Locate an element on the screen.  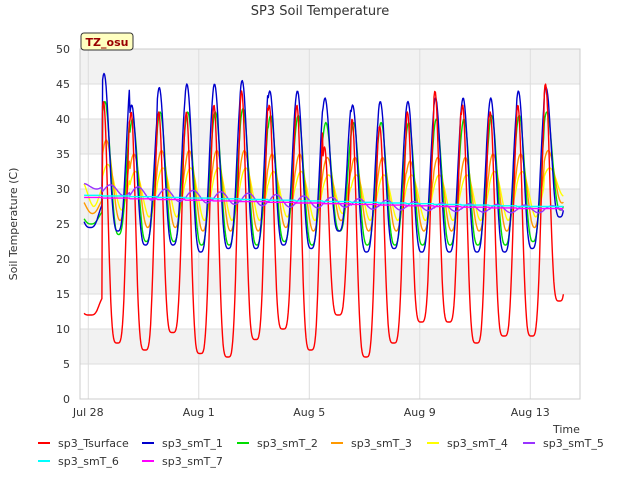
legend-label: sp3_smT_7 is located at coordinates (192, 461).